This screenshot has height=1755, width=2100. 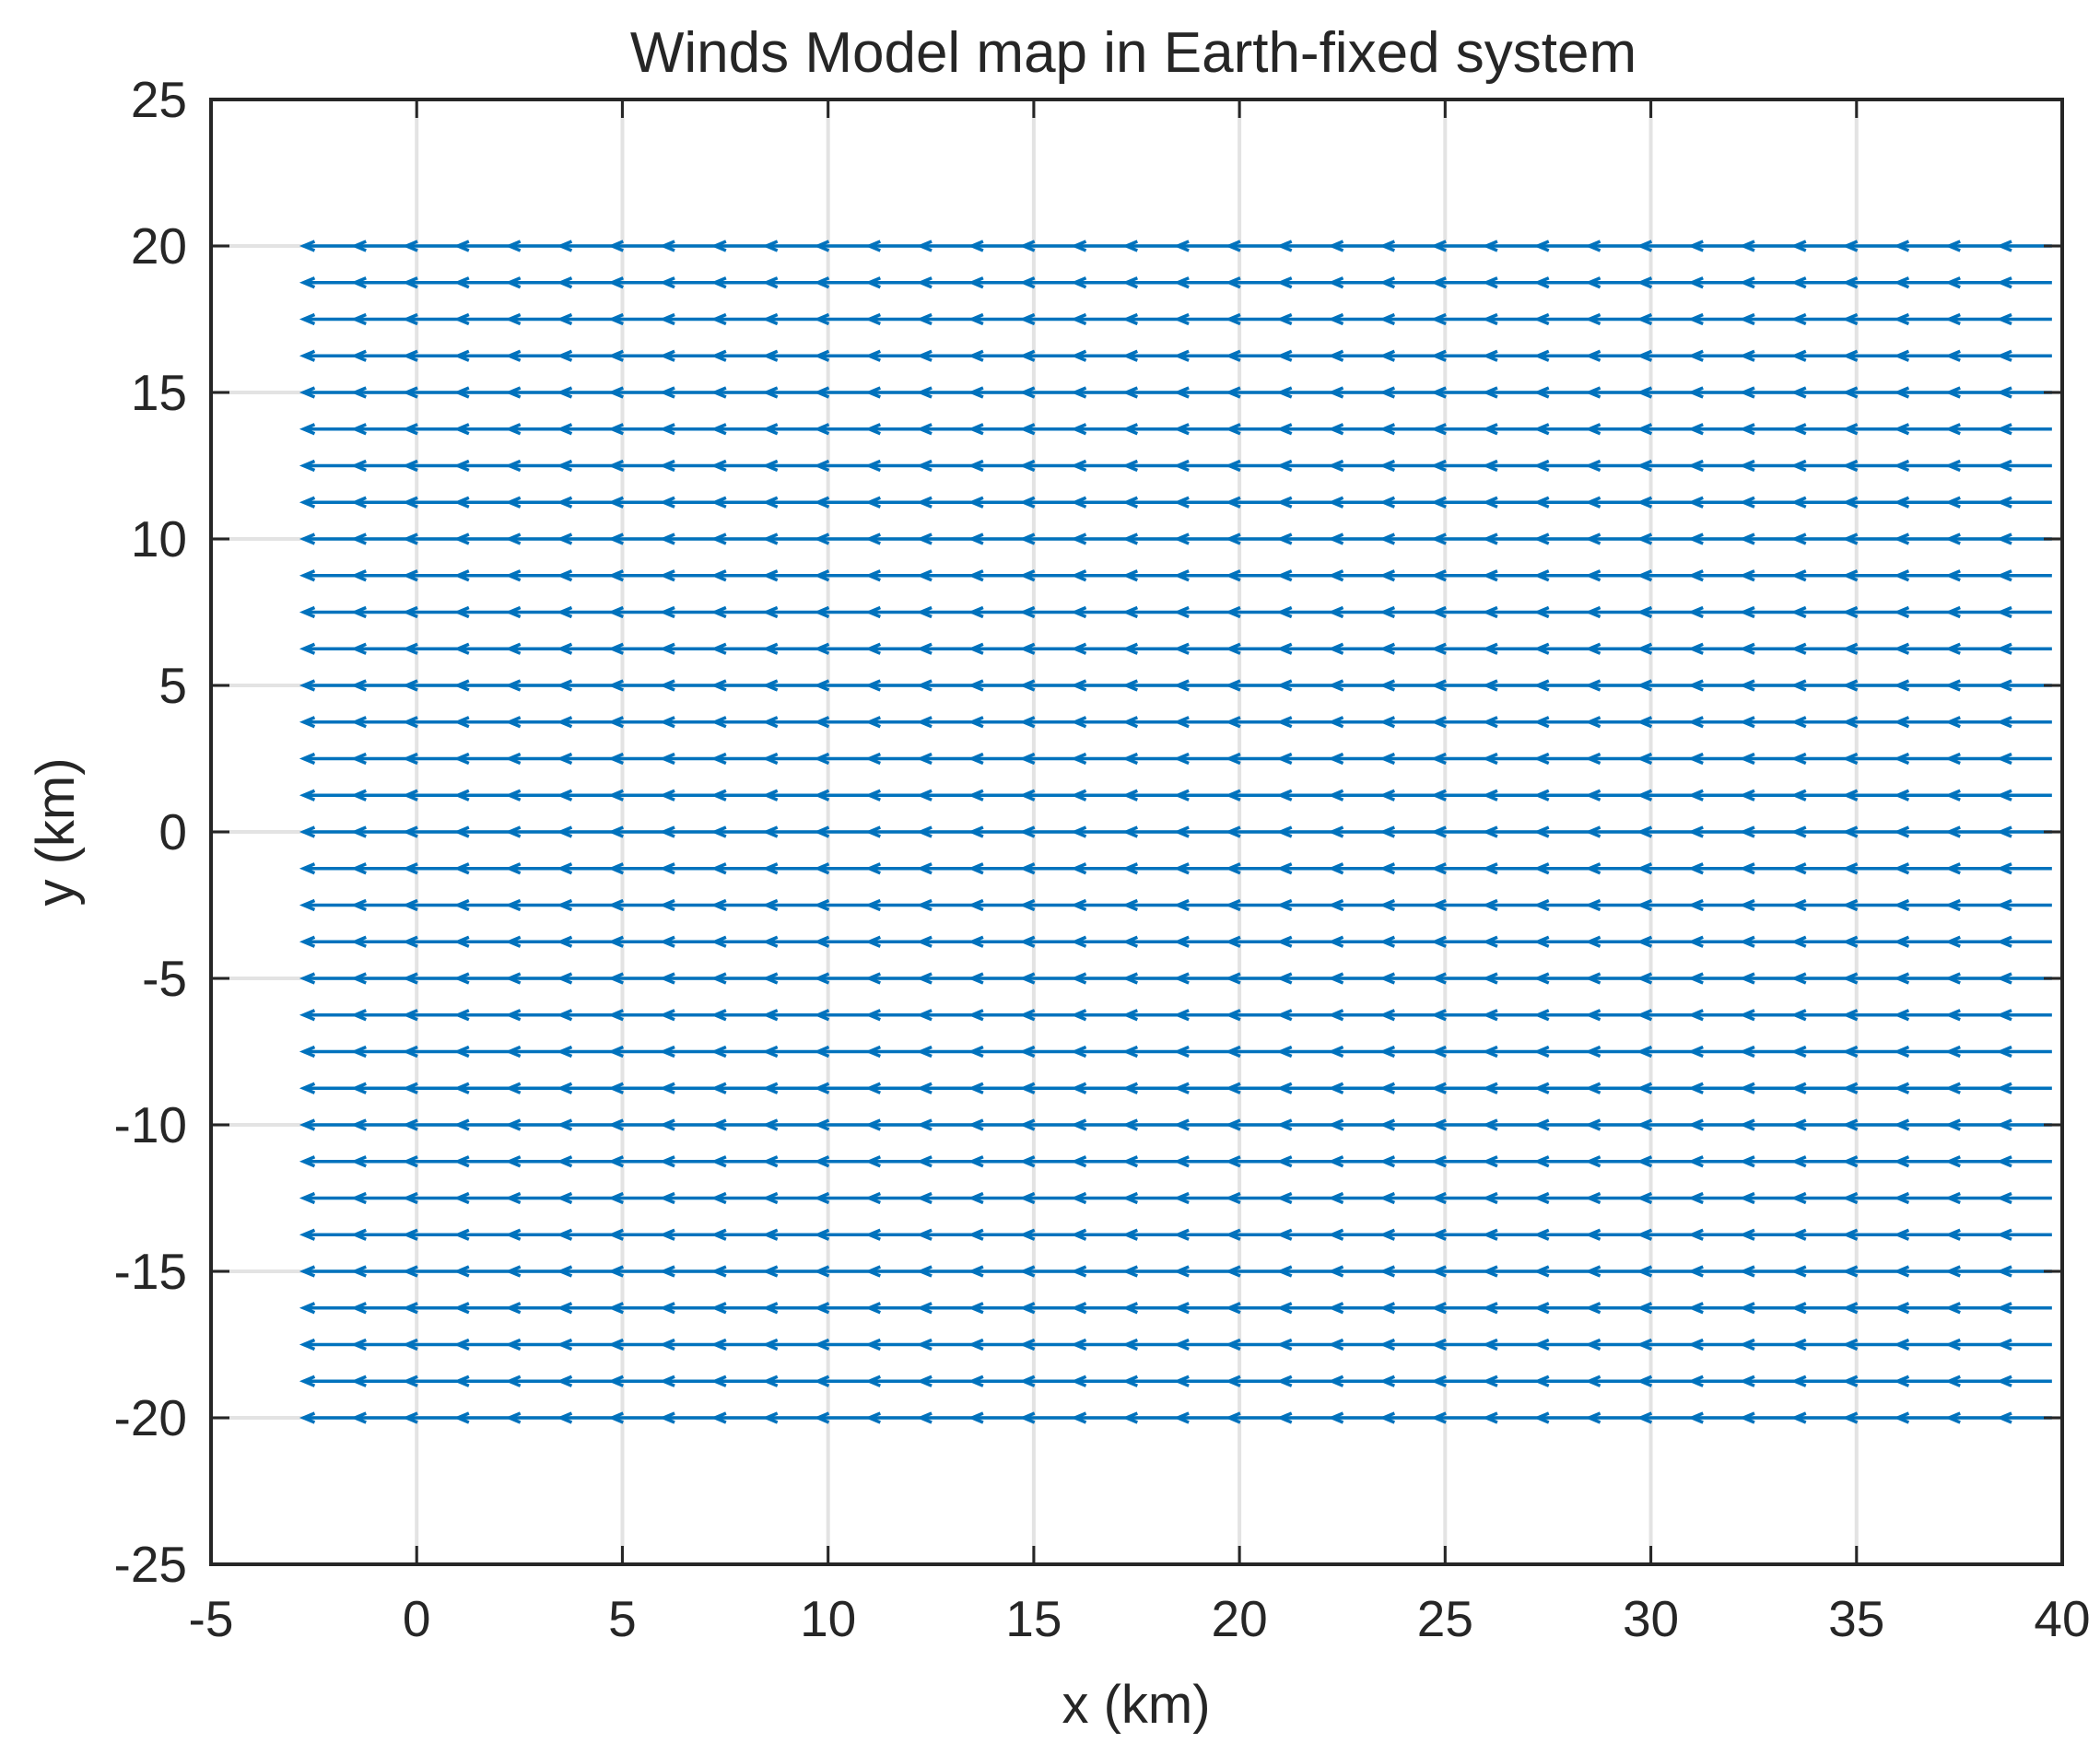 What do you see at coordinates (2062, 1618) in the screenshot?
I see `x-tick-label: 40` at bounding box center [2062, 1618].